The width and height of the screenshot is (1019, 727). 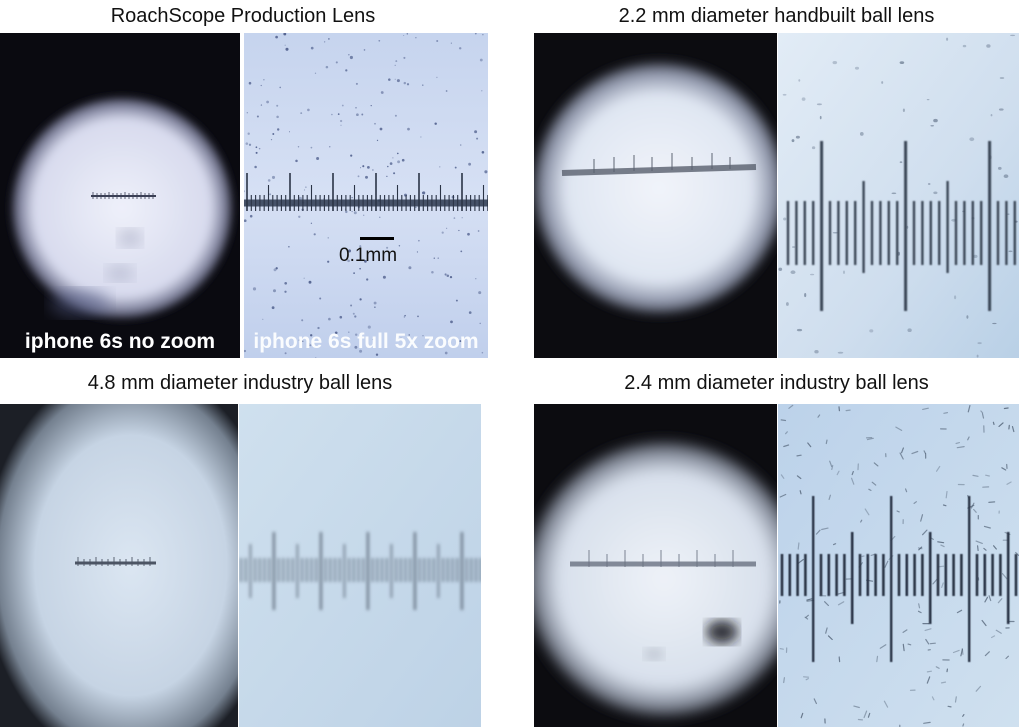 I want to click on industry-24-zoom-photo, so click(x=898, y=565).